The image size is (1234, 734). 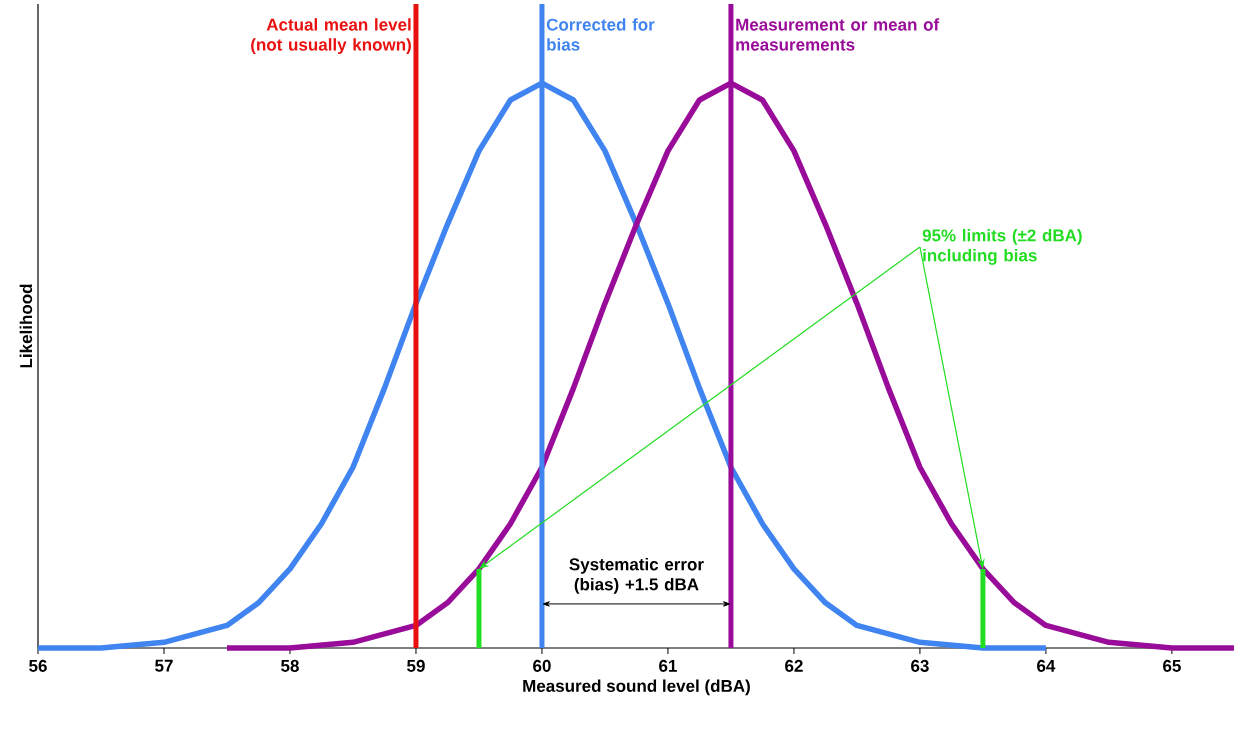 I want to click on annotation: 95% limits (±2 dBA) including bias, so click(x=1002, y=246).